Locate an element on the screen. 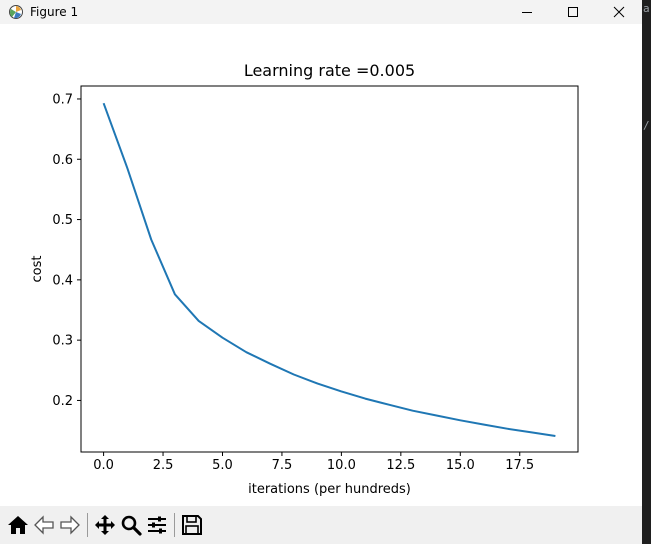 The image size is (651, 544). window-controls is located at coordinates (573, 12).